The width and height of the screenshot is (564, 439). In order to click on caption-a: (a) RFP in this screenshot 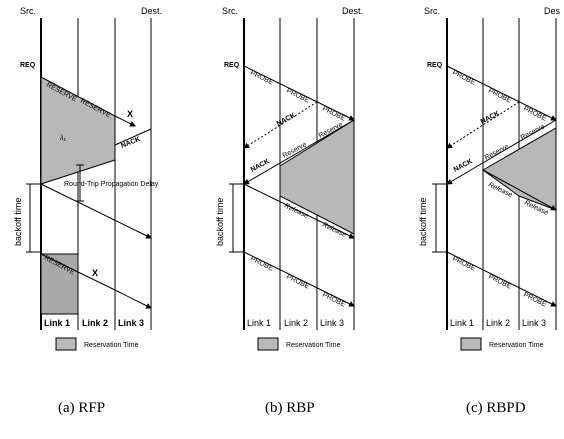, I will do `click(81, 408)`.